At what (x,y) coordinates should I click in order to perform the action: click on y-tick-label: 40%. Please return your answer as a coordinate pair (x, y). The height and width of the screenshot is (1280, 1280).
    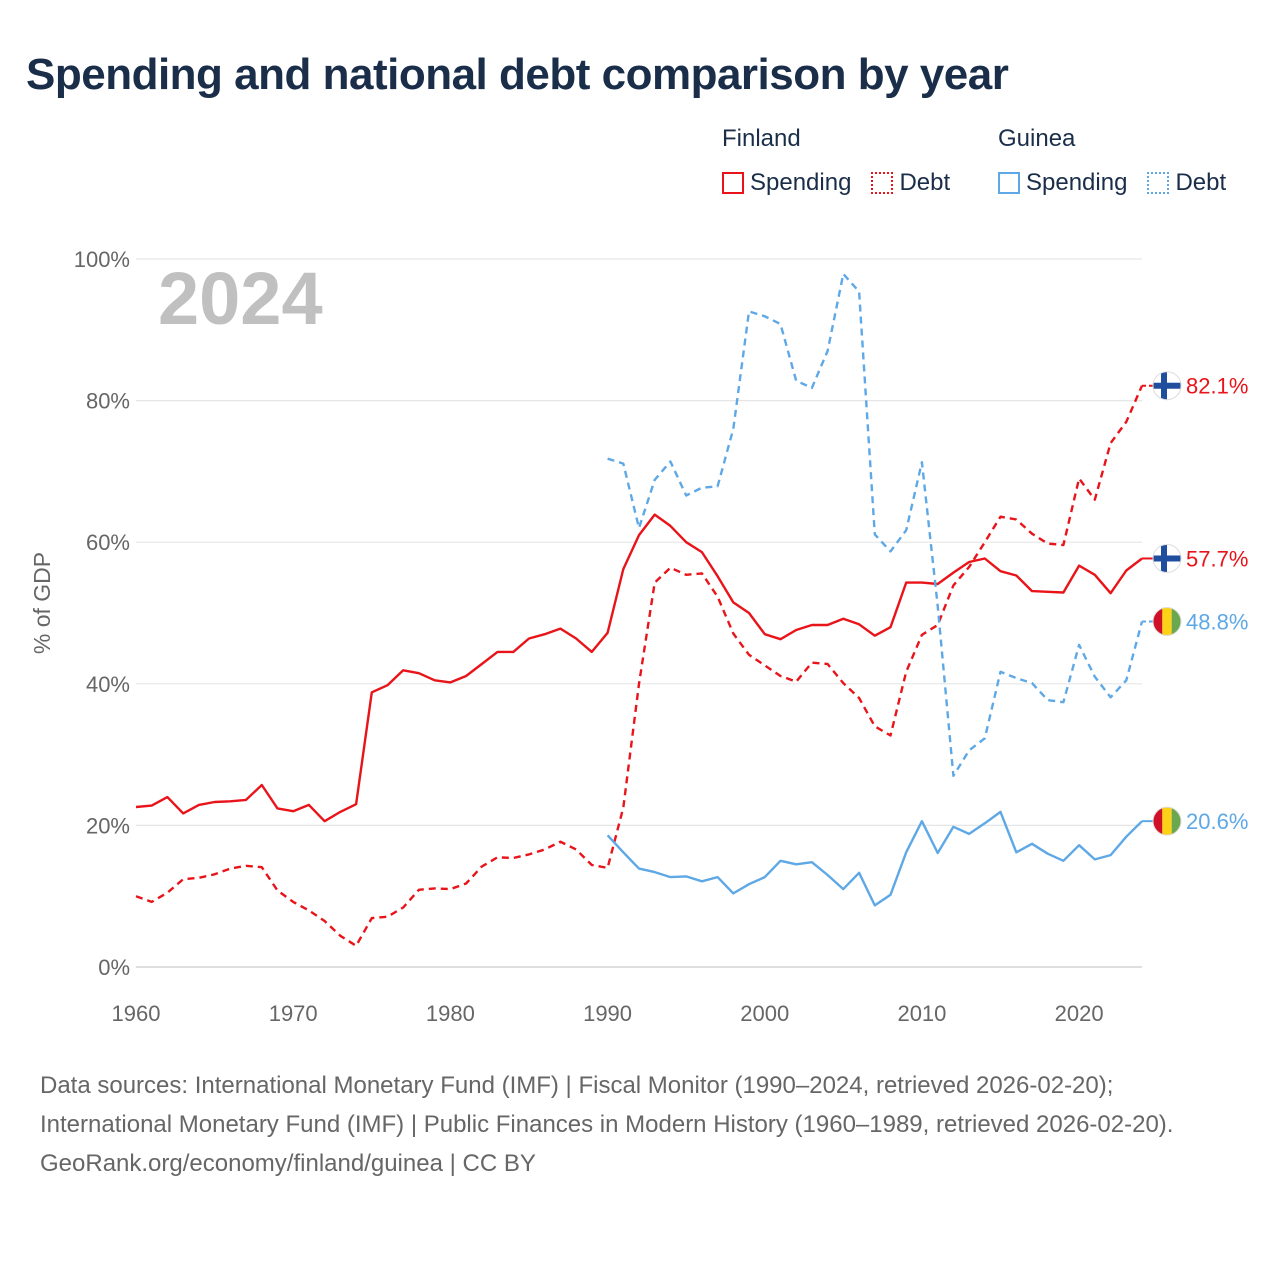
    Looking at the image, I should click on (108, 684).